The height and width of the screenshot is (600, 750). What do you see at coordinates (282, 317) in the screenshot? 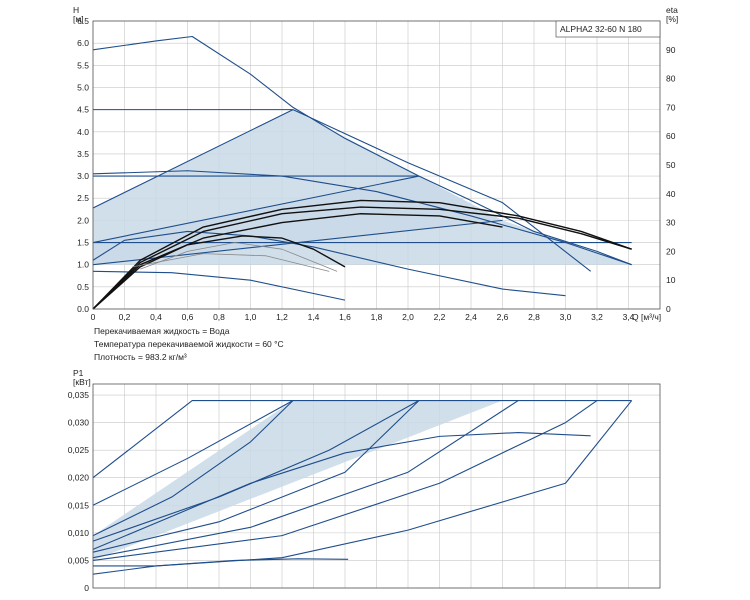
I see `x-tick-label: 1,2` at bounding box center [282, 317].